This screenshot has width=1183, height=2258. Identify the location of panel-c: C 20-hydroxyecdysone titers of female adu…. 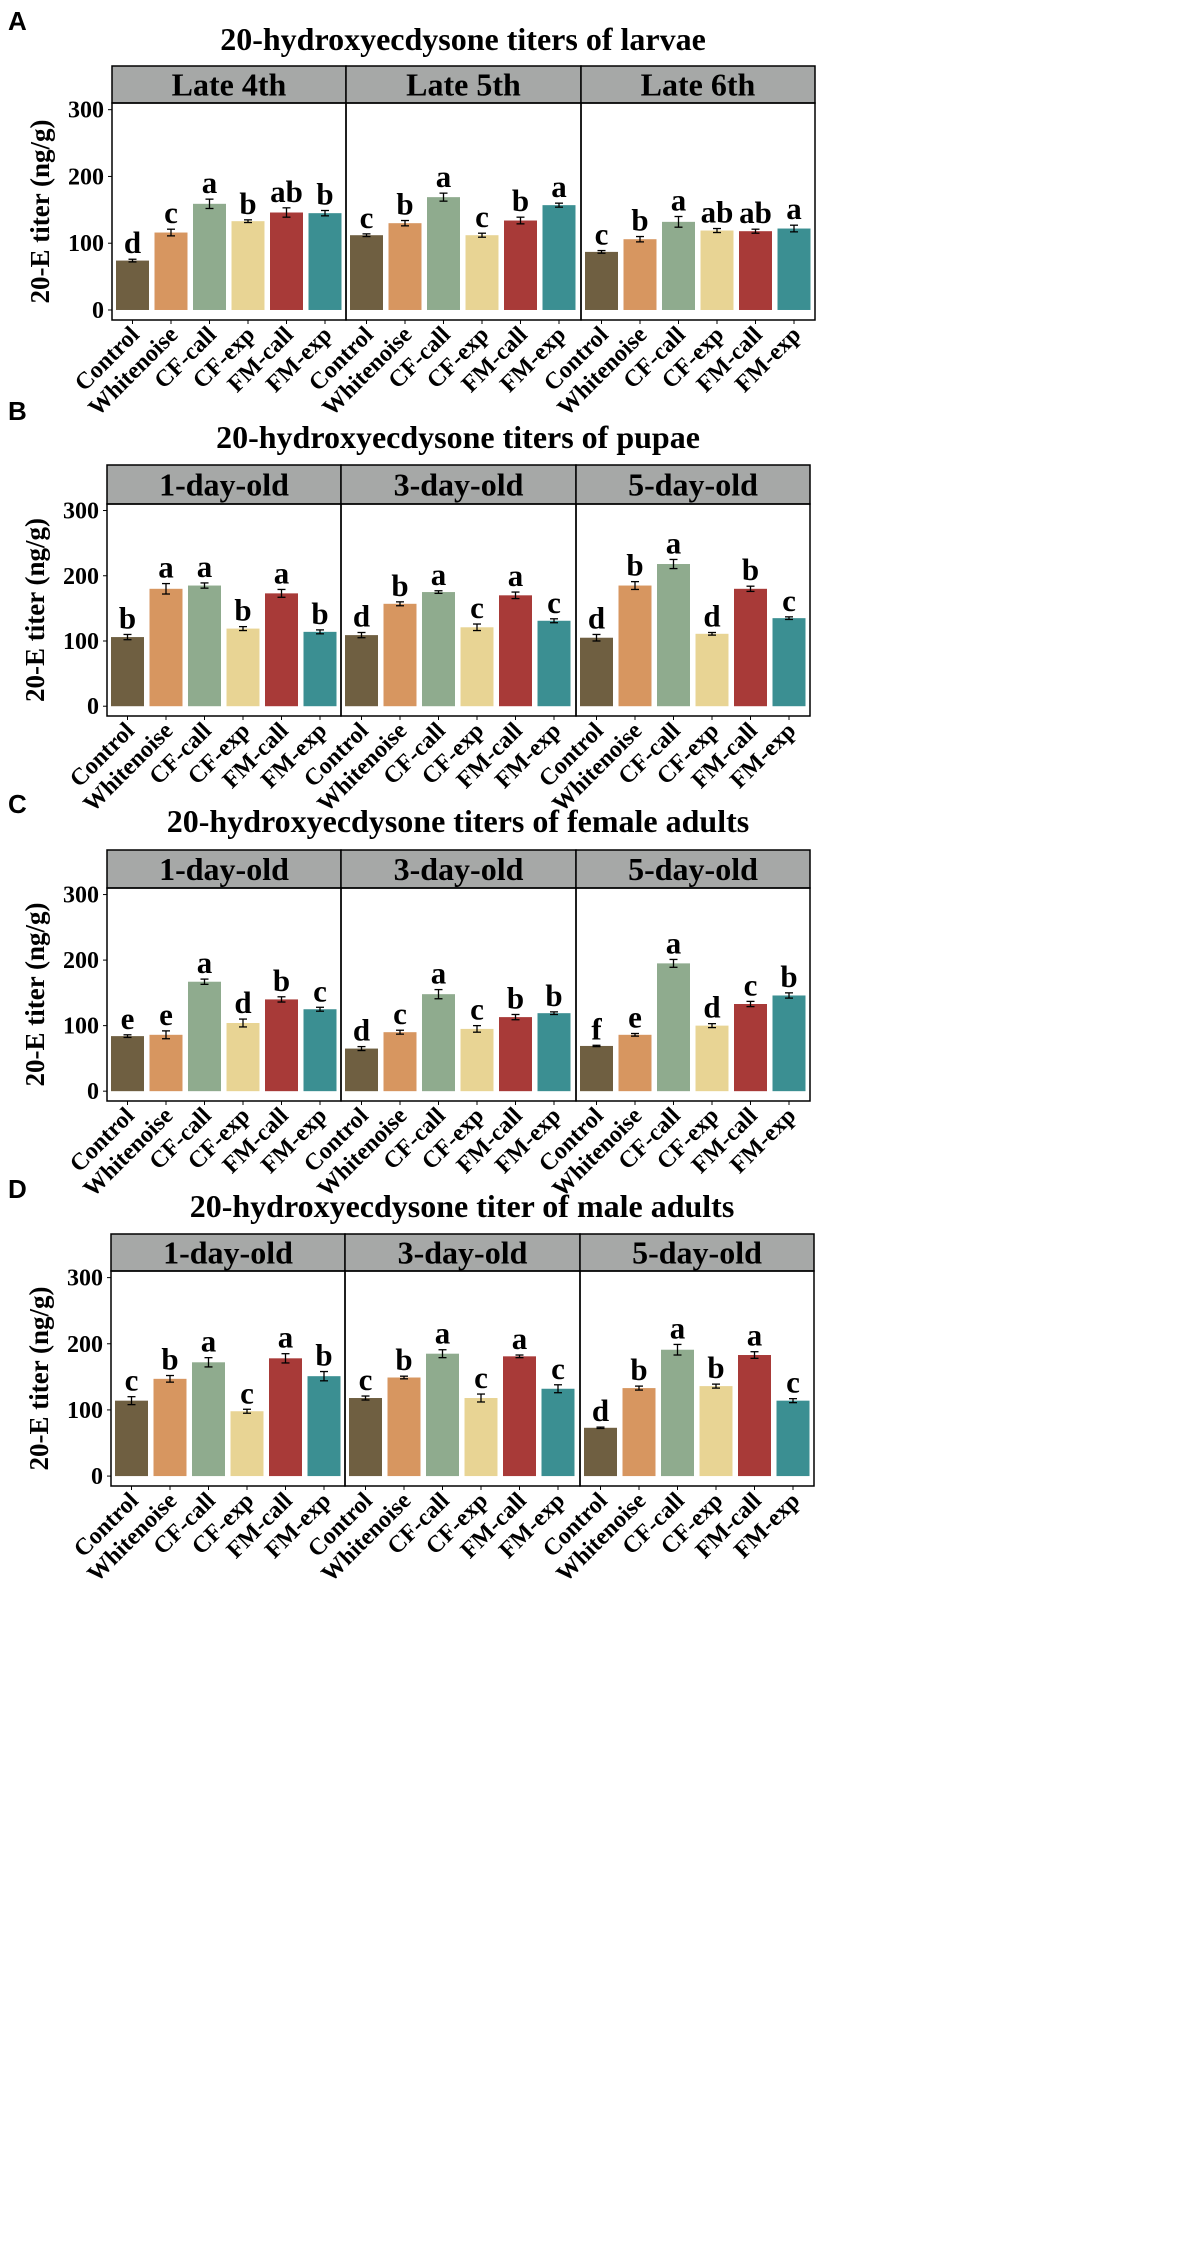
(409, 995).